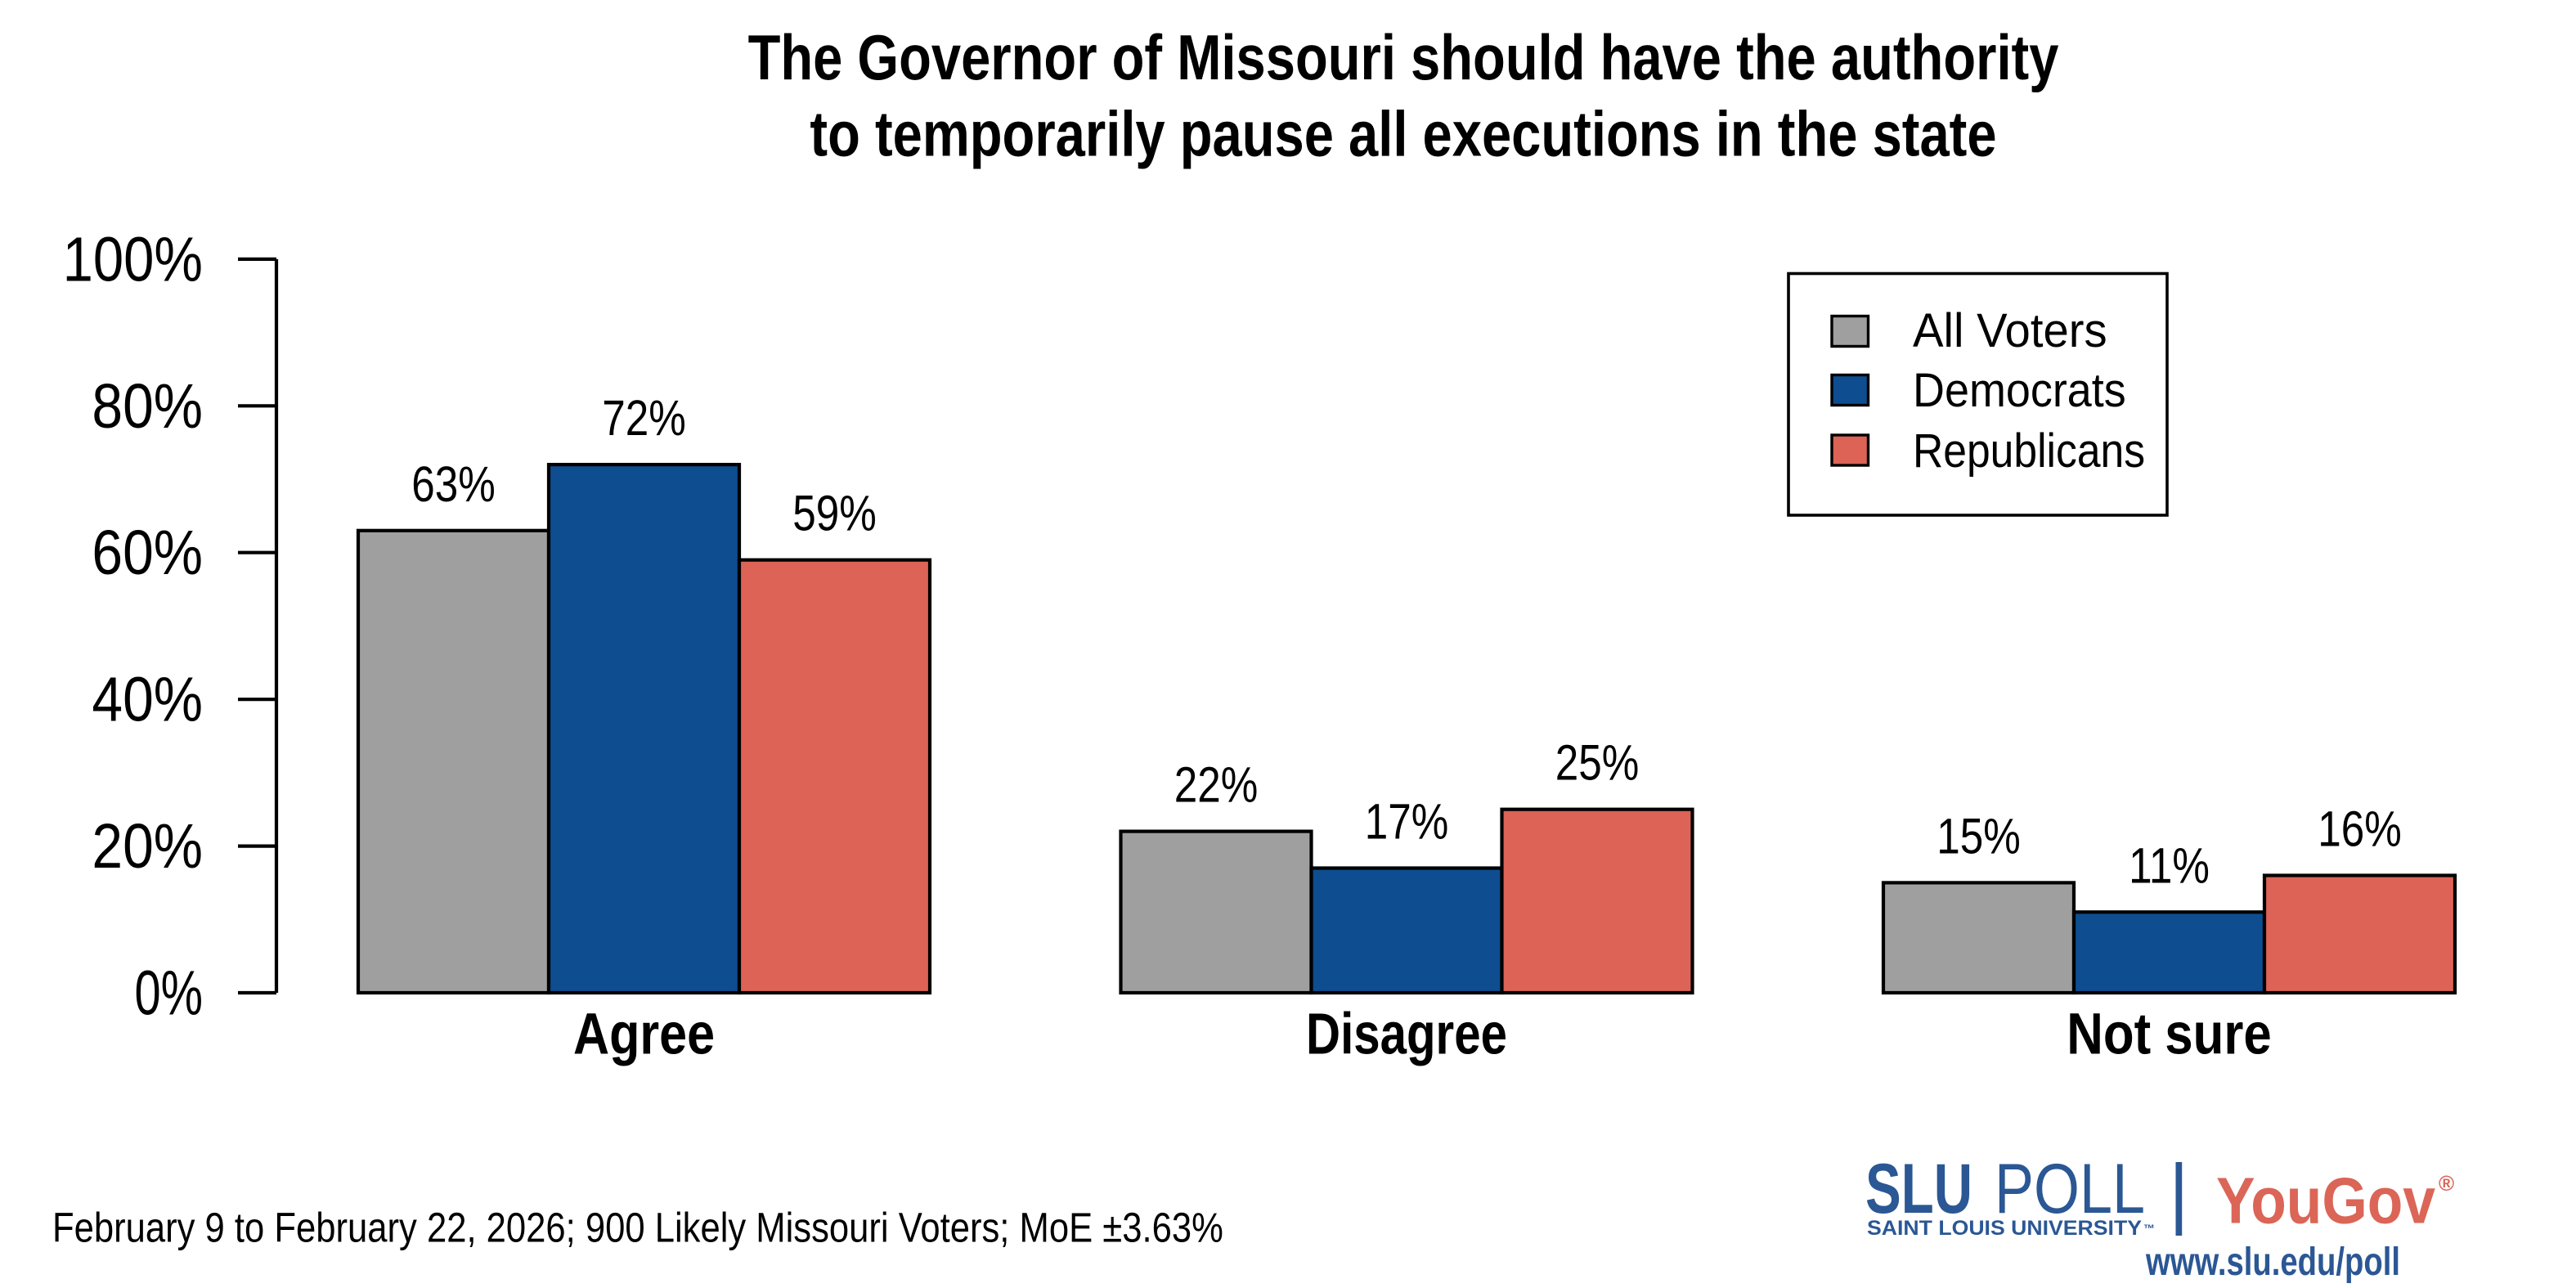  What do you see at coordinates (148, 553) in the screenshot?
I see `svg-text: 60%` at bounding box center [148, 553].